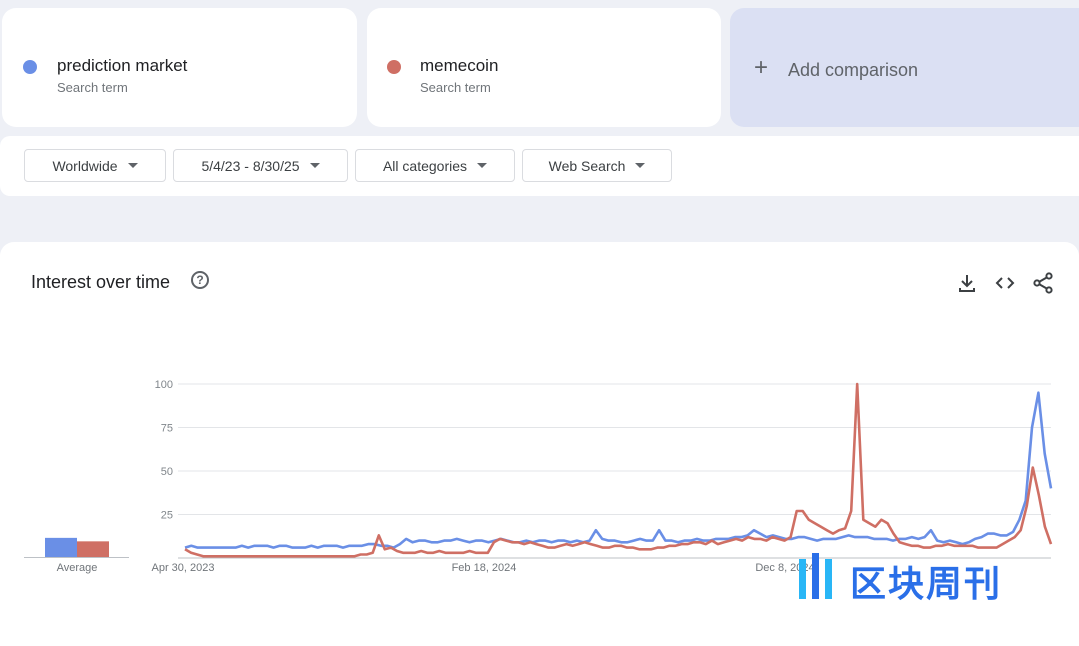 The width and height of the screenshot is (1079, 646). I want to click on help-icon: ?, so click(200, 280).